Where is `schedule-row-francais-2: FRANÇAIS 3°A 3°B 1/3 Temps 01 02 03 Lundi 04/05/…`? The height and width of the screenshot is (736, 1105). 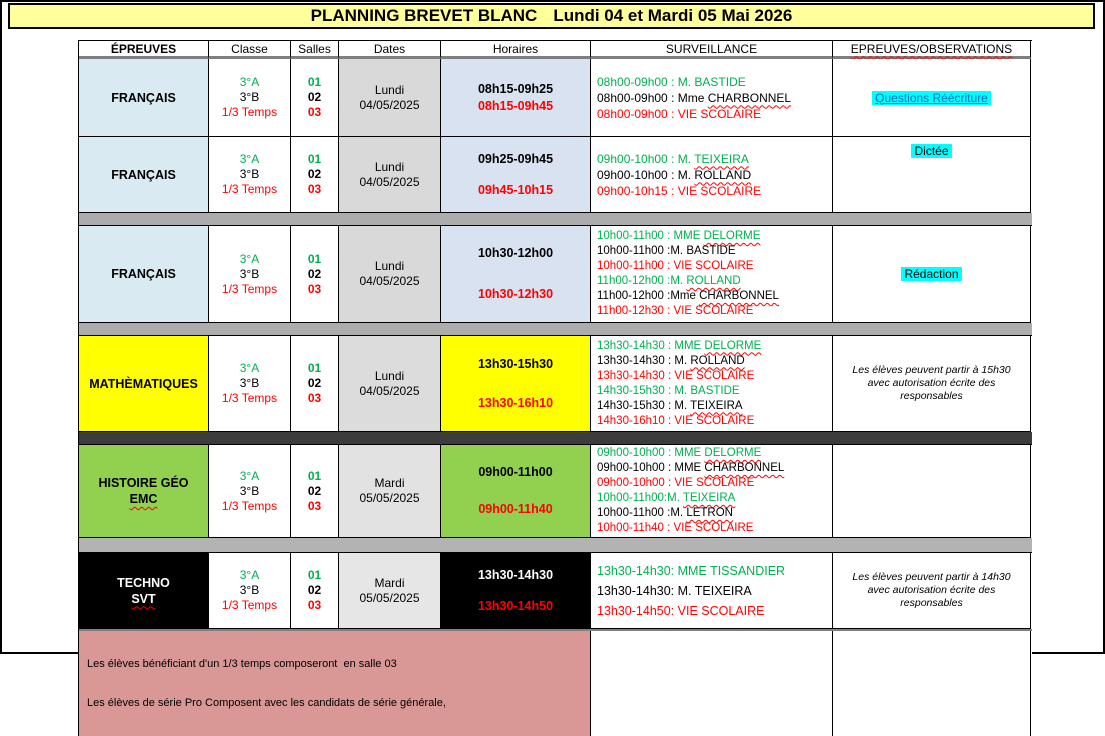 schedule-row-francais-2: FRANÇAIS 3°A 3°B 1/3 Temps 01 02 03 Lundi 04/05/… is located at coordinates (555, 175).